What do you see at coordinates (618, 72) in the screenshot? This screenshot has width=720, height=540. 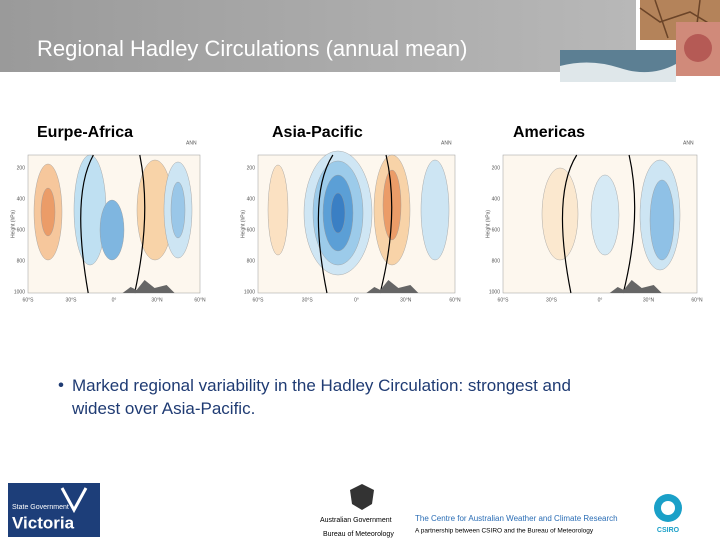 I see `wave` at bounding box center [618, 72].